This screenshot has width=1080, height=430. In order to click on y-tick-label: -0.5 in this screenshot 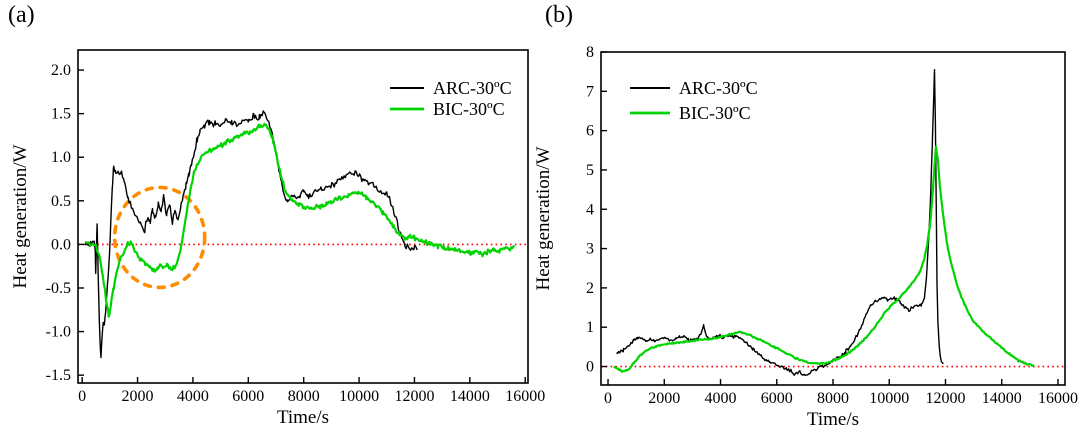, I will do `click(58, 288)`.